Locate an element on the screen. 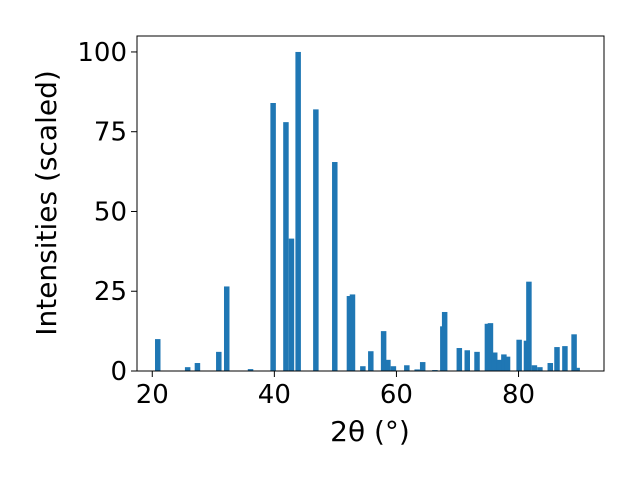 This screenshot has width=640, height=480. y-axis: 0 25 50 75 100 is located at coordinates (107, 212).